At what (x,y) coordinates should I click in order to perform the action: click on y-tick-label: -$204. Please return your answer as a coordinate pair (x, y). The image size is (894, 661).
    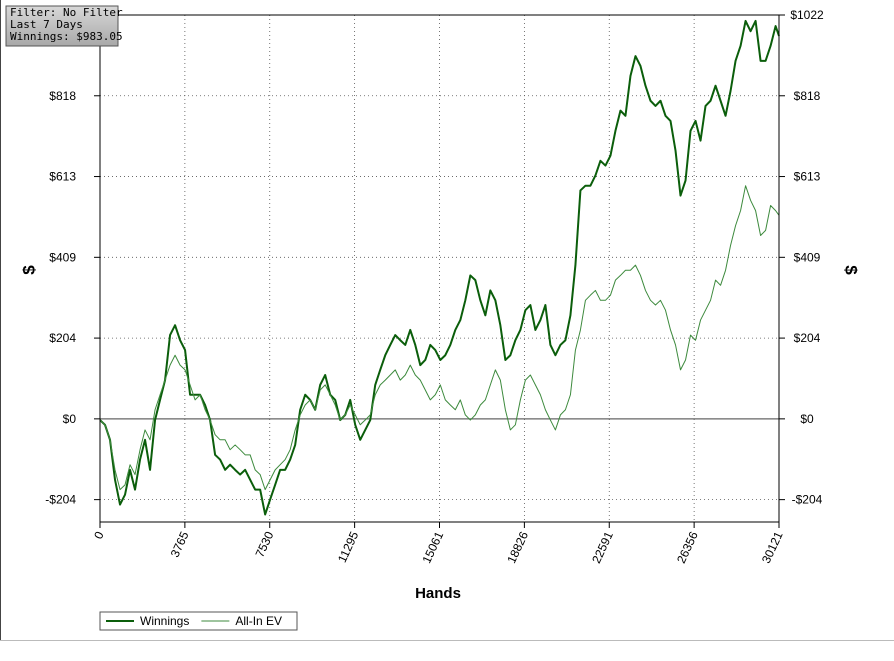
    Looking at the image, I should click on (60, 500).